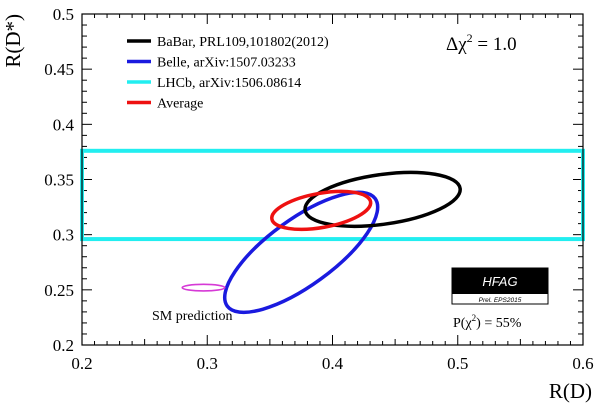 The width and height of the screenshot is (600, 408). I want to click on delta-chi2-sup: 2, so click(470, 38).